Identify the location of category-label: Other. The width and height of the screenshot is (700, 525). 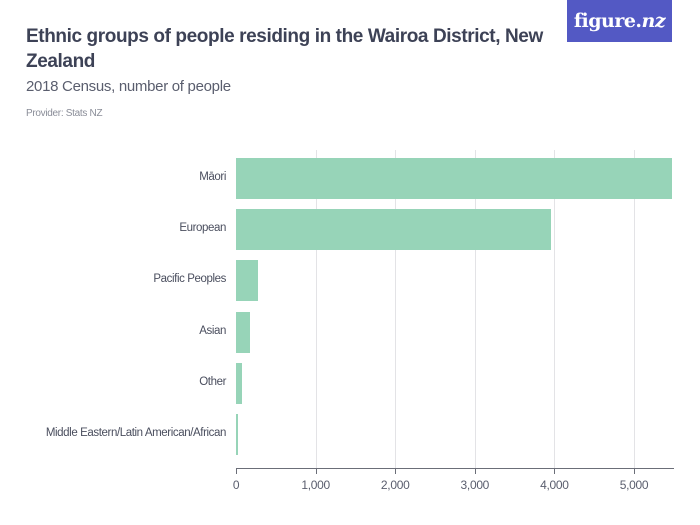
(212, 381).